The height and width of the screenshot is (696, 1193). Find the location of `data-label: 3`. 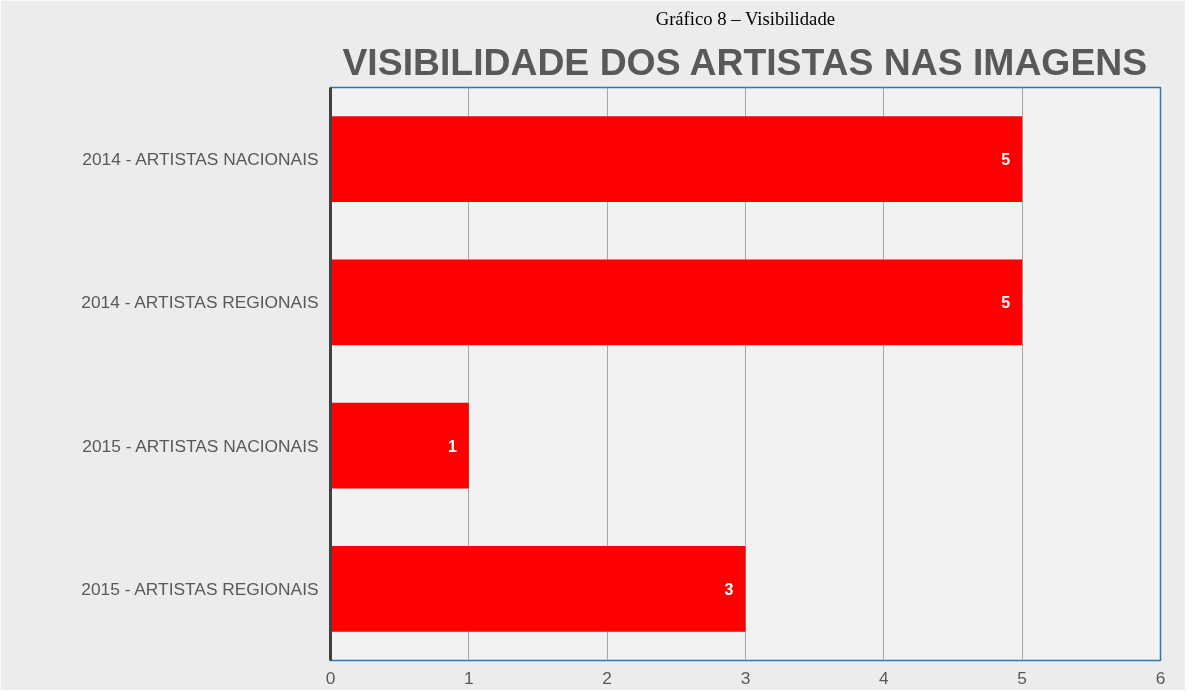

data-label: 3 is located at coordinates (729, 589).